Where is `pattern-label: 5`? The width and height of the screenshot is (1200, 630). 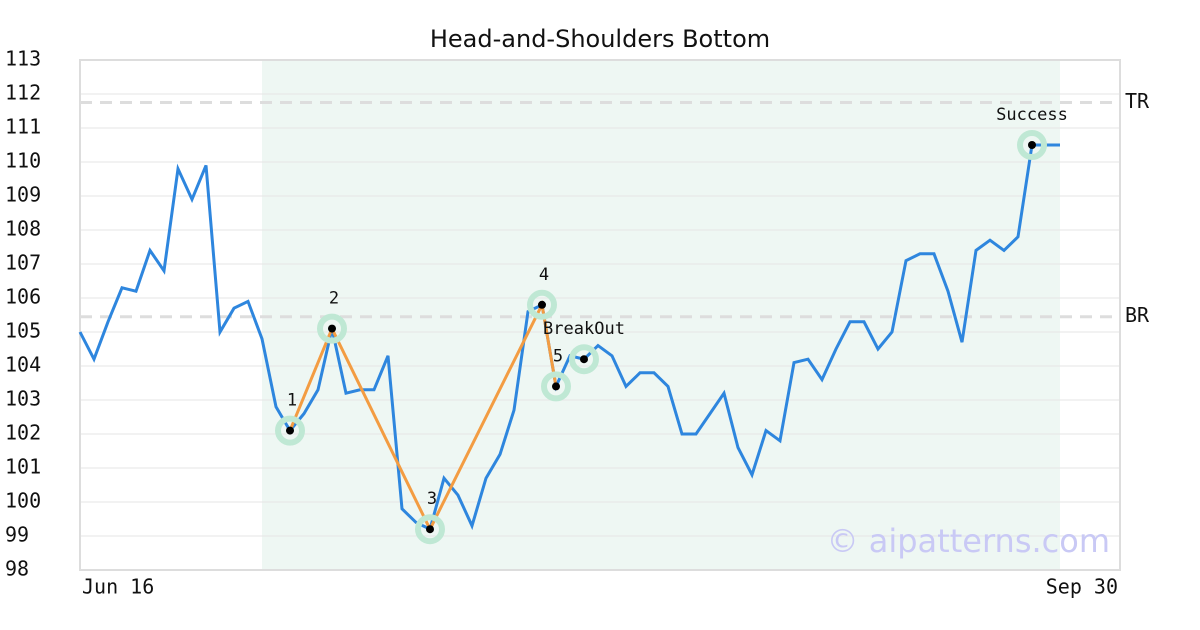 pattern-label: 5 is located at coordinates (558, 356).